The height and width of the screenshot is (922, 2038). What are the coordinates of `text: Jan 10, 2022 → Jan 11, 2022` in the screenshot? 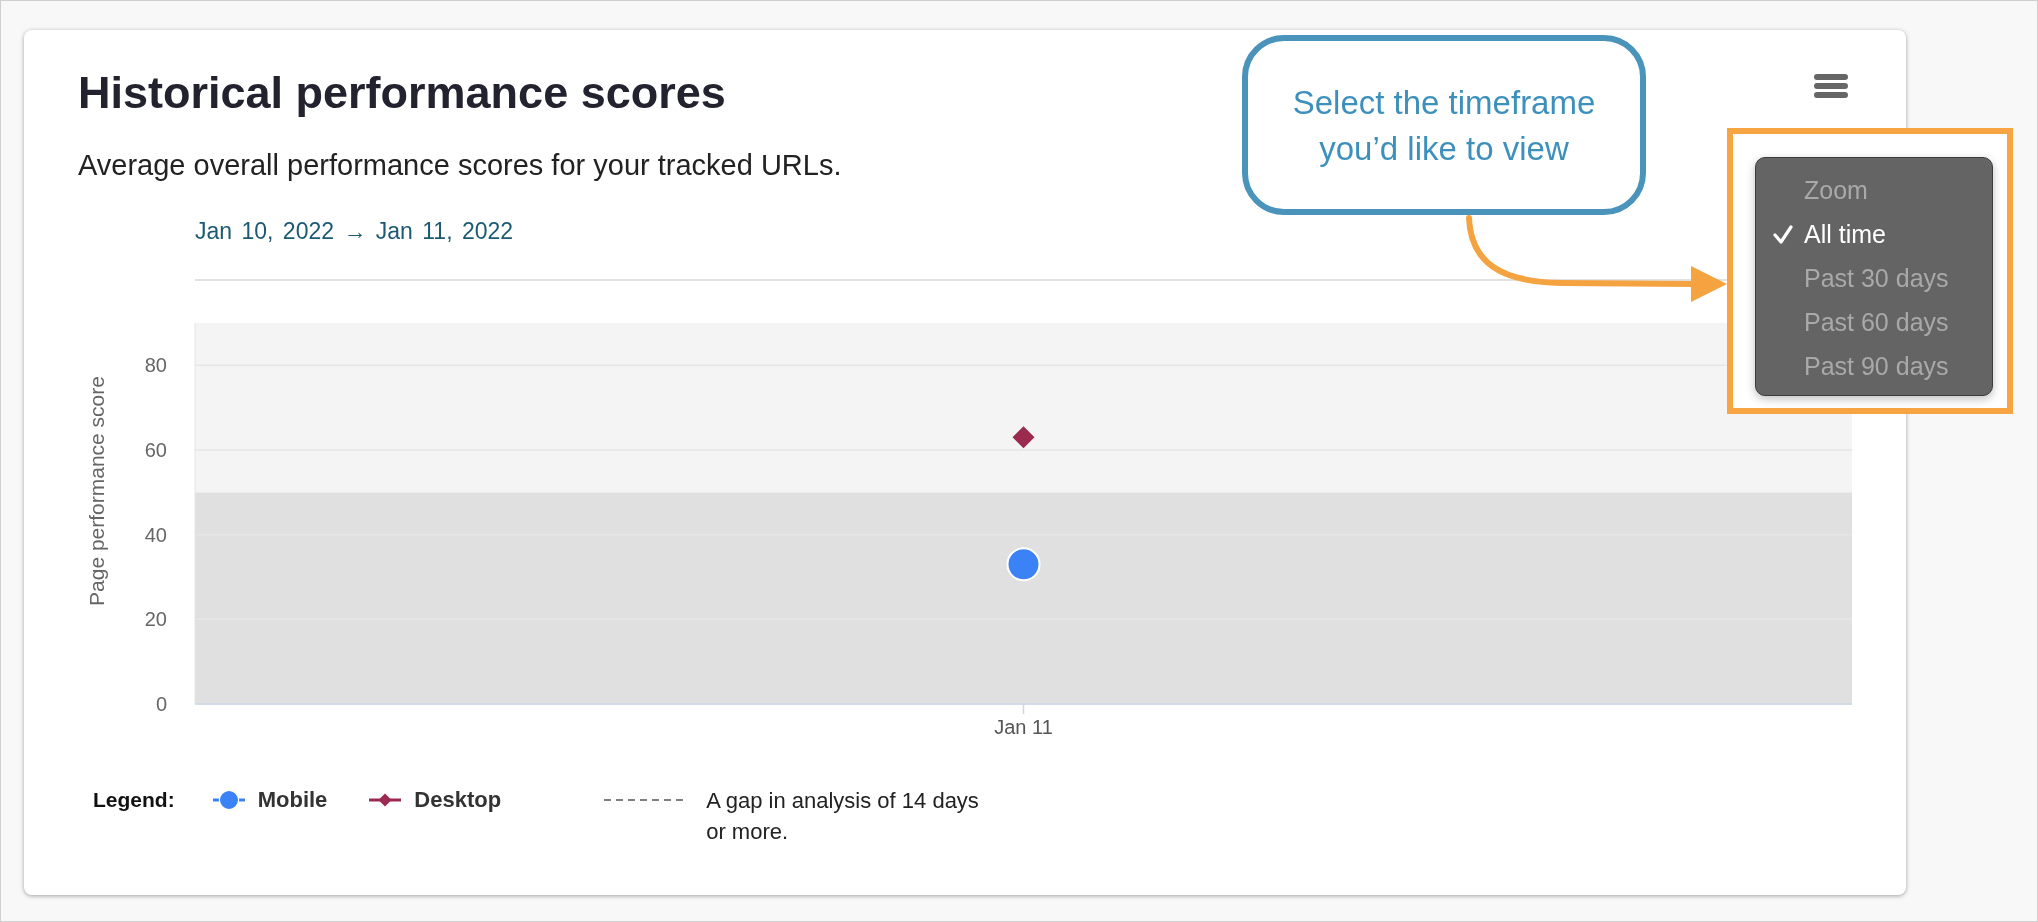 It's located at (354, 231).